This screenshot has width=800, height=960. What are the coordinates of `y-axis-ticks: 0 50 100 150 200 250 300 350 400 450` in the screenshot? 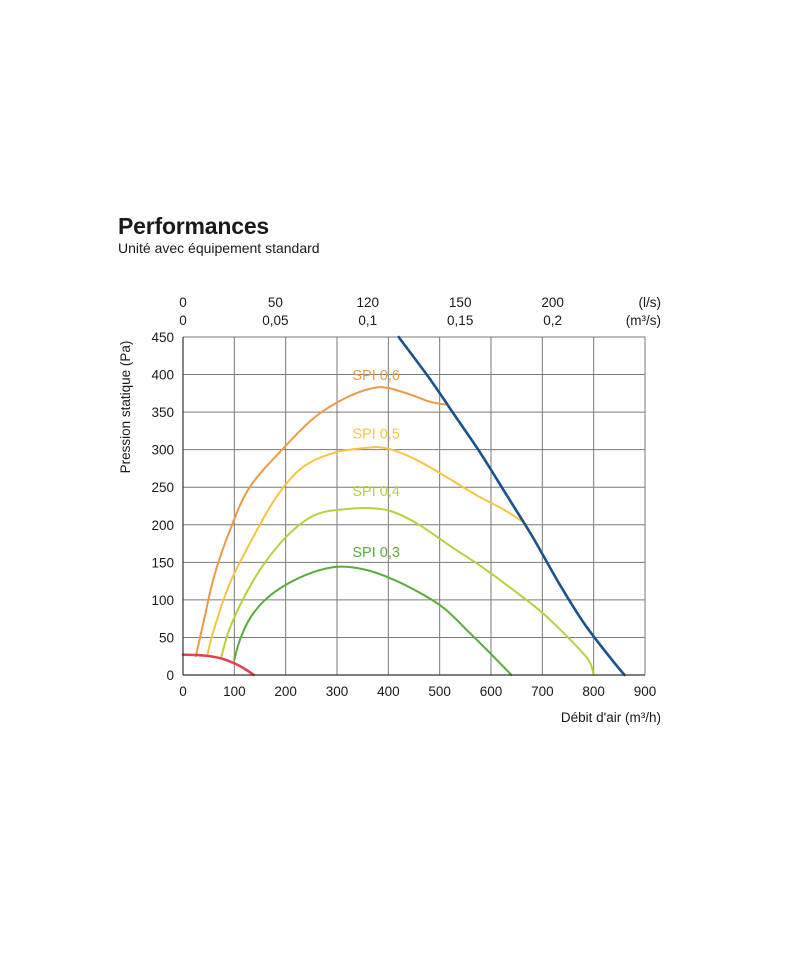 It's located at (162, 506).